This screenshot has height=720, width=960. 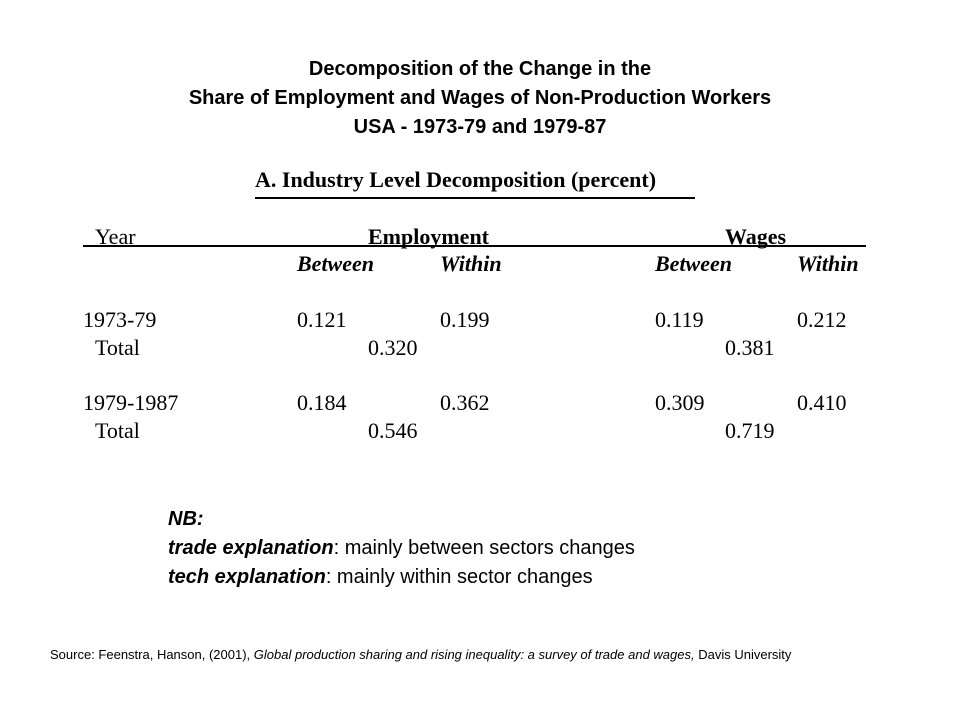 I want to click on subheader-emp-between: Between, so click(x=335, y=263).